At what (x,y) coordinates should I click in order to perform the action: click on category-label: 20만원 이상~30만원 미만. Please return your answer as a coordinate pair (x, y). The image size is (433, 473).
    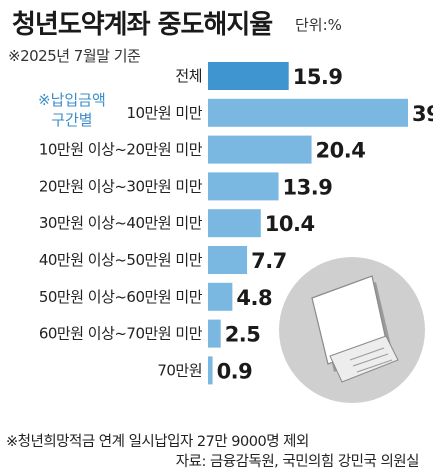
    Looking at the image, I should click on (121, 186).